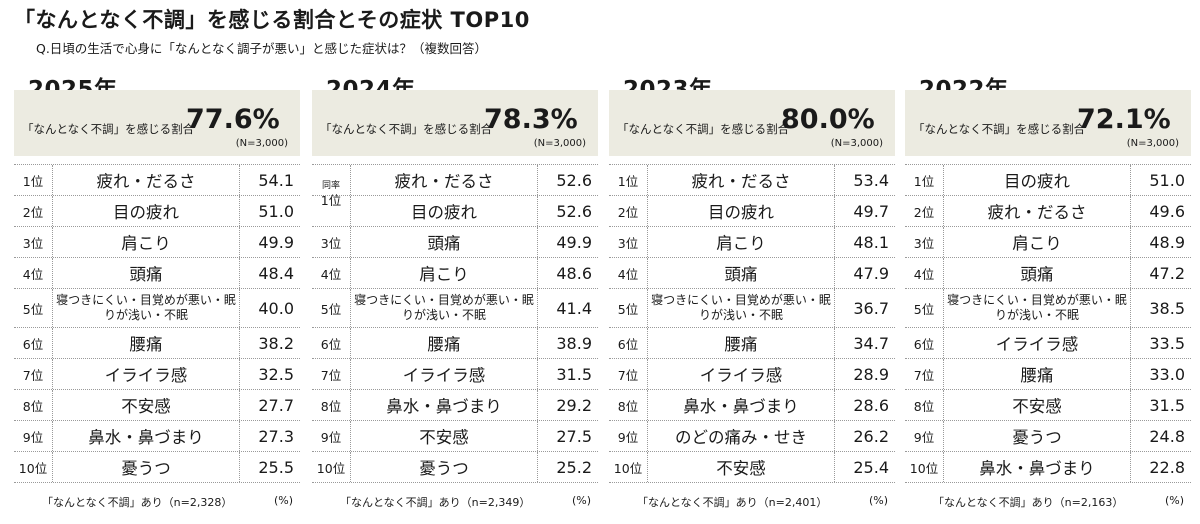  Describe the element at coordinates (455, 308) in the screenshot. I see `table-row: 5位 寝つきにくい・目覚めが悪い・眠りが浅い・不眠 41.4` at that location.